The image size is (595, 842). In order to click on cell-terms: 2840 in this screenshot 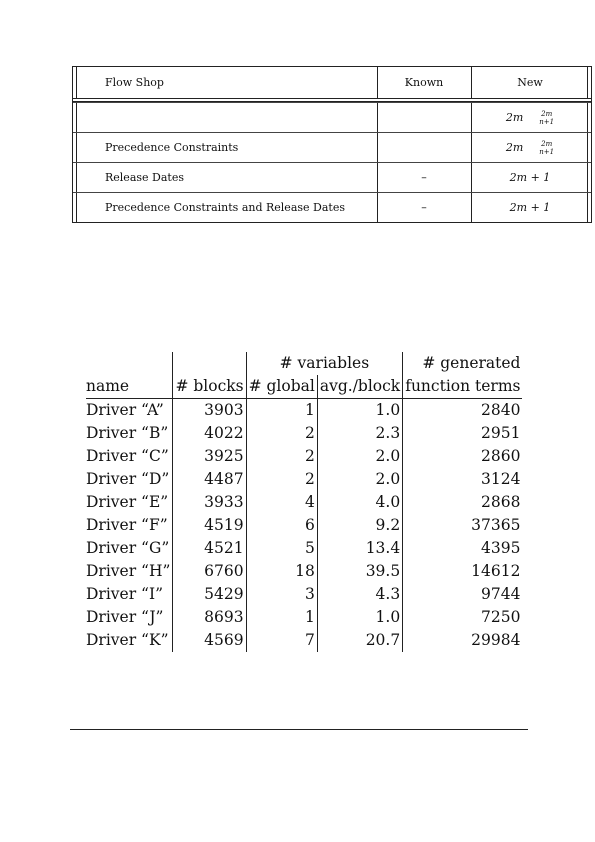, I will do `click(462, 410)`.